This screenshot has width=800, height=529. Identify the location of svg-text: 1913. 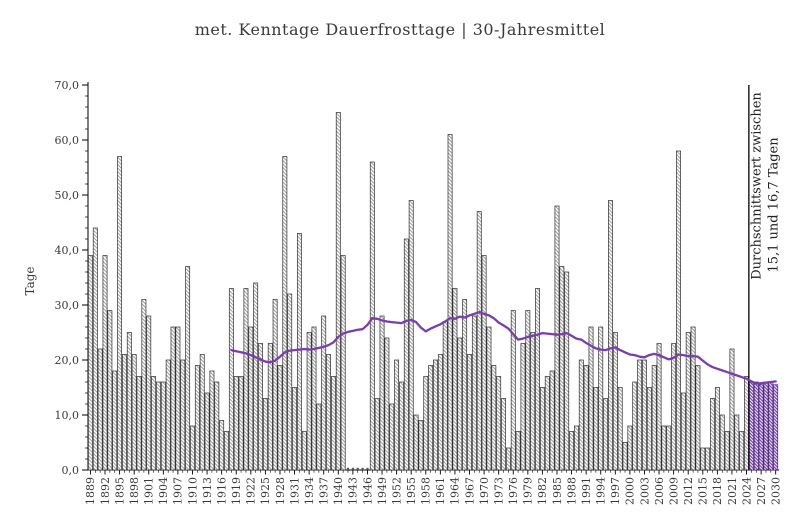
(207, 491).